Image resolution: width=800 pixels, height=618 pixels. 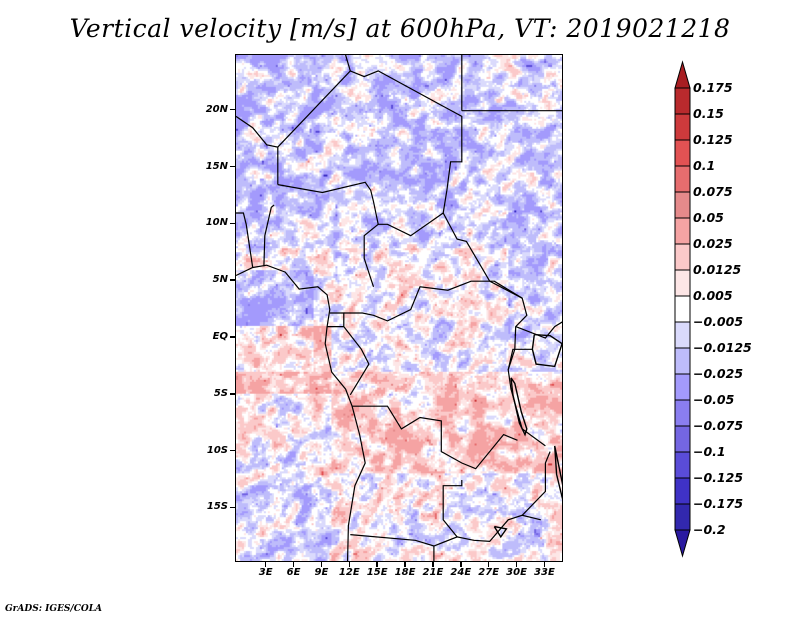 I want to click on y-tick-label: 10N, so click(x=216, y=223).